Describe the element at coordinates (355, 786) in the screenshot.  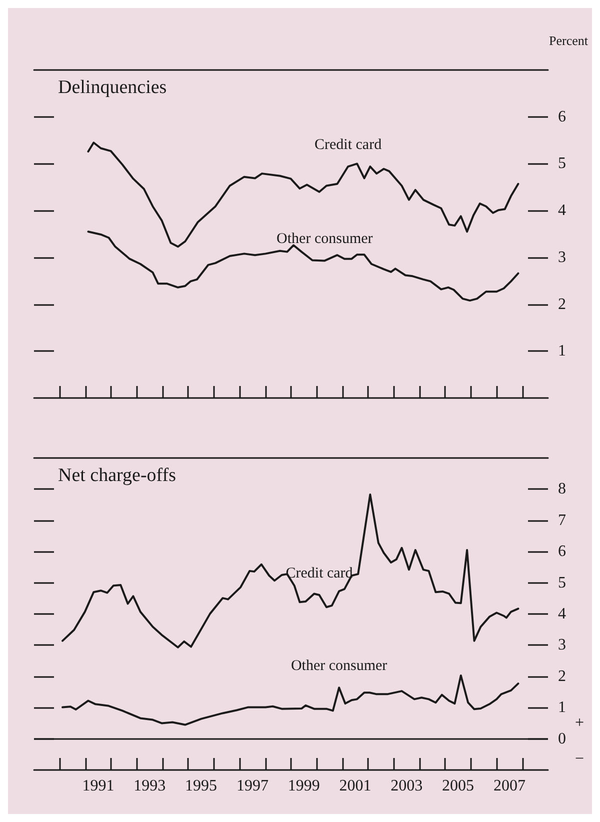
I see `x-tick-label: 2001` at that location.